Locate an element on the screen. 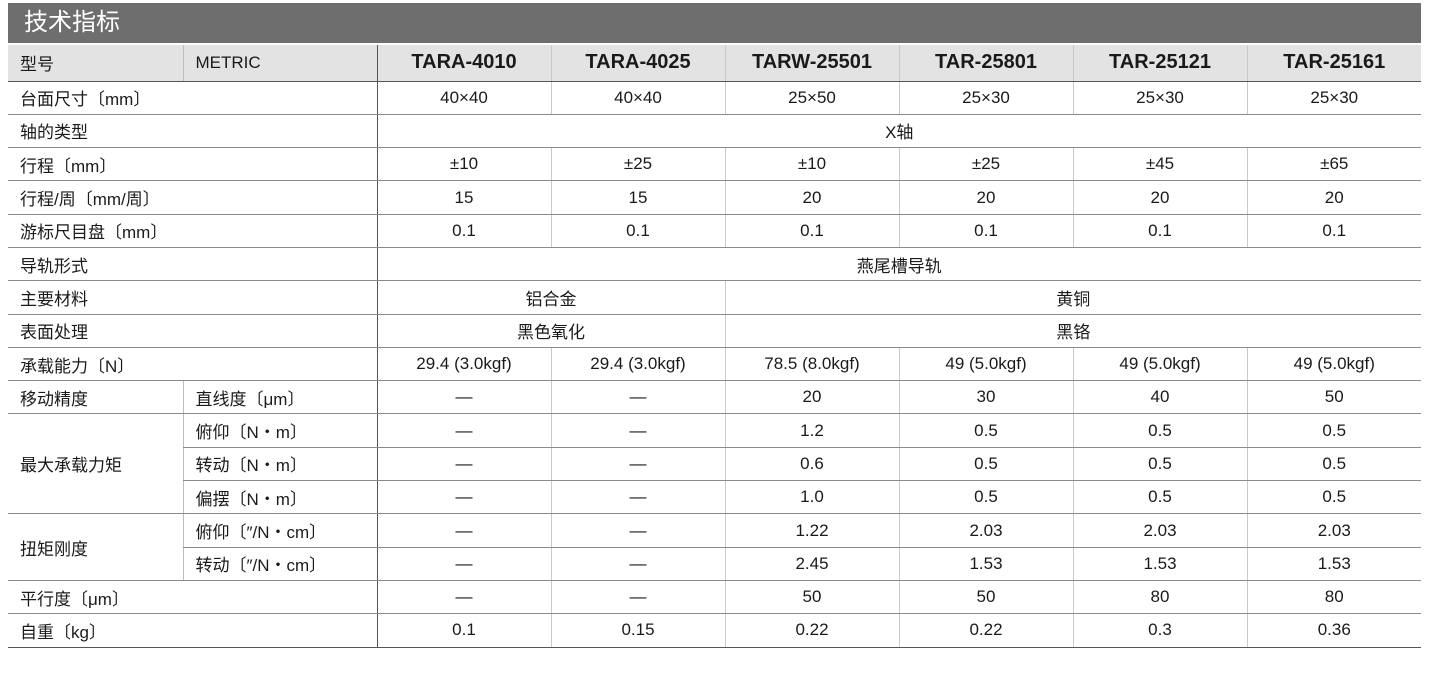  row: 主要材料 铝合金 黄铜 is located at coordinates (714, 297).